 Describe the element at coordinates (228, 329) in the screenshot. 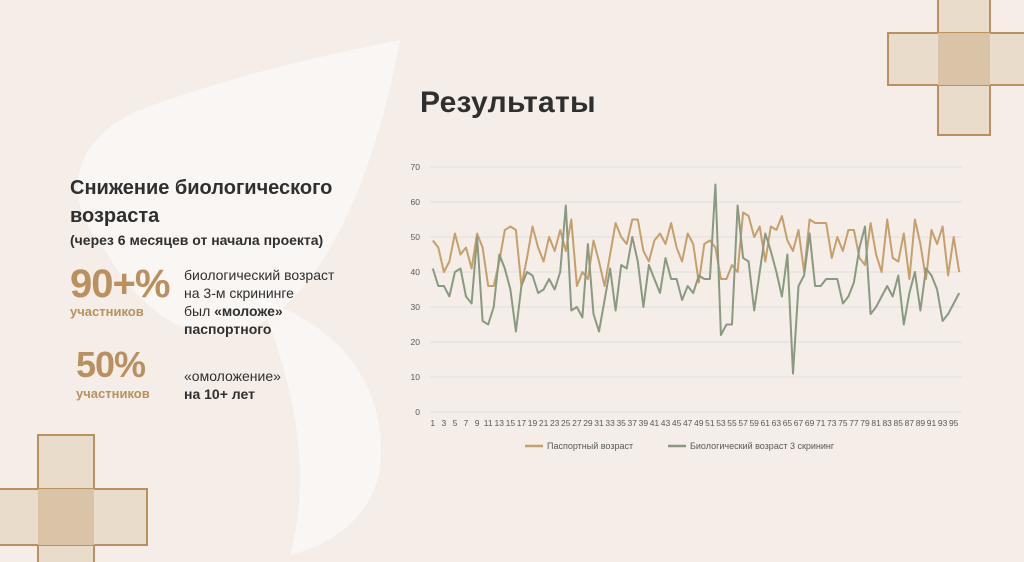

I see `stat-1-tail: паспортного` at that location.